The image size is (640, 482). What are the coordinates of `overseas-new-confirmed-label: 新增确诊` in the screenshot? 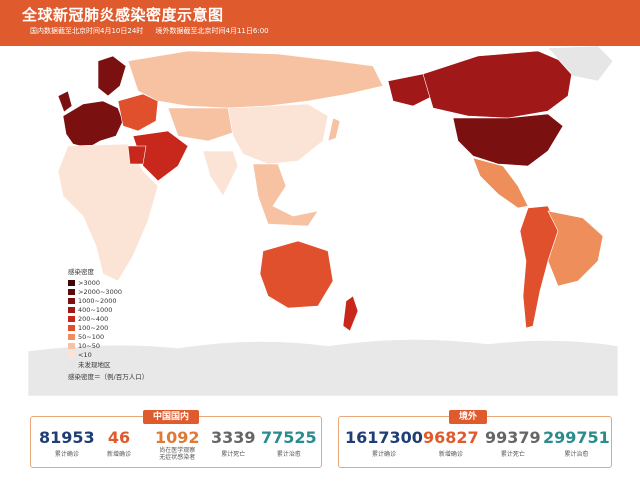 It's located at (450, 454).